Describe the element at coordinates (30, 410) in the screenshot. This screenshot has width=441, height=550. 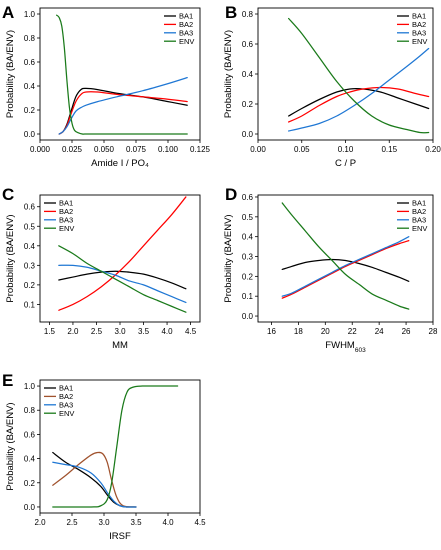
I see `y-tick-label: 0.8` at that location.